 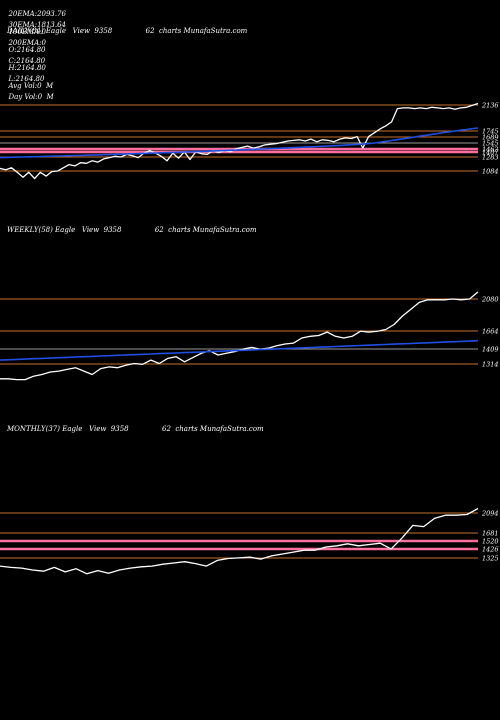 What do you see at coordinates (490, 158) in the screenshot?
I see `daily-level-label-1283: 1283` at bounding box center [490, 158].